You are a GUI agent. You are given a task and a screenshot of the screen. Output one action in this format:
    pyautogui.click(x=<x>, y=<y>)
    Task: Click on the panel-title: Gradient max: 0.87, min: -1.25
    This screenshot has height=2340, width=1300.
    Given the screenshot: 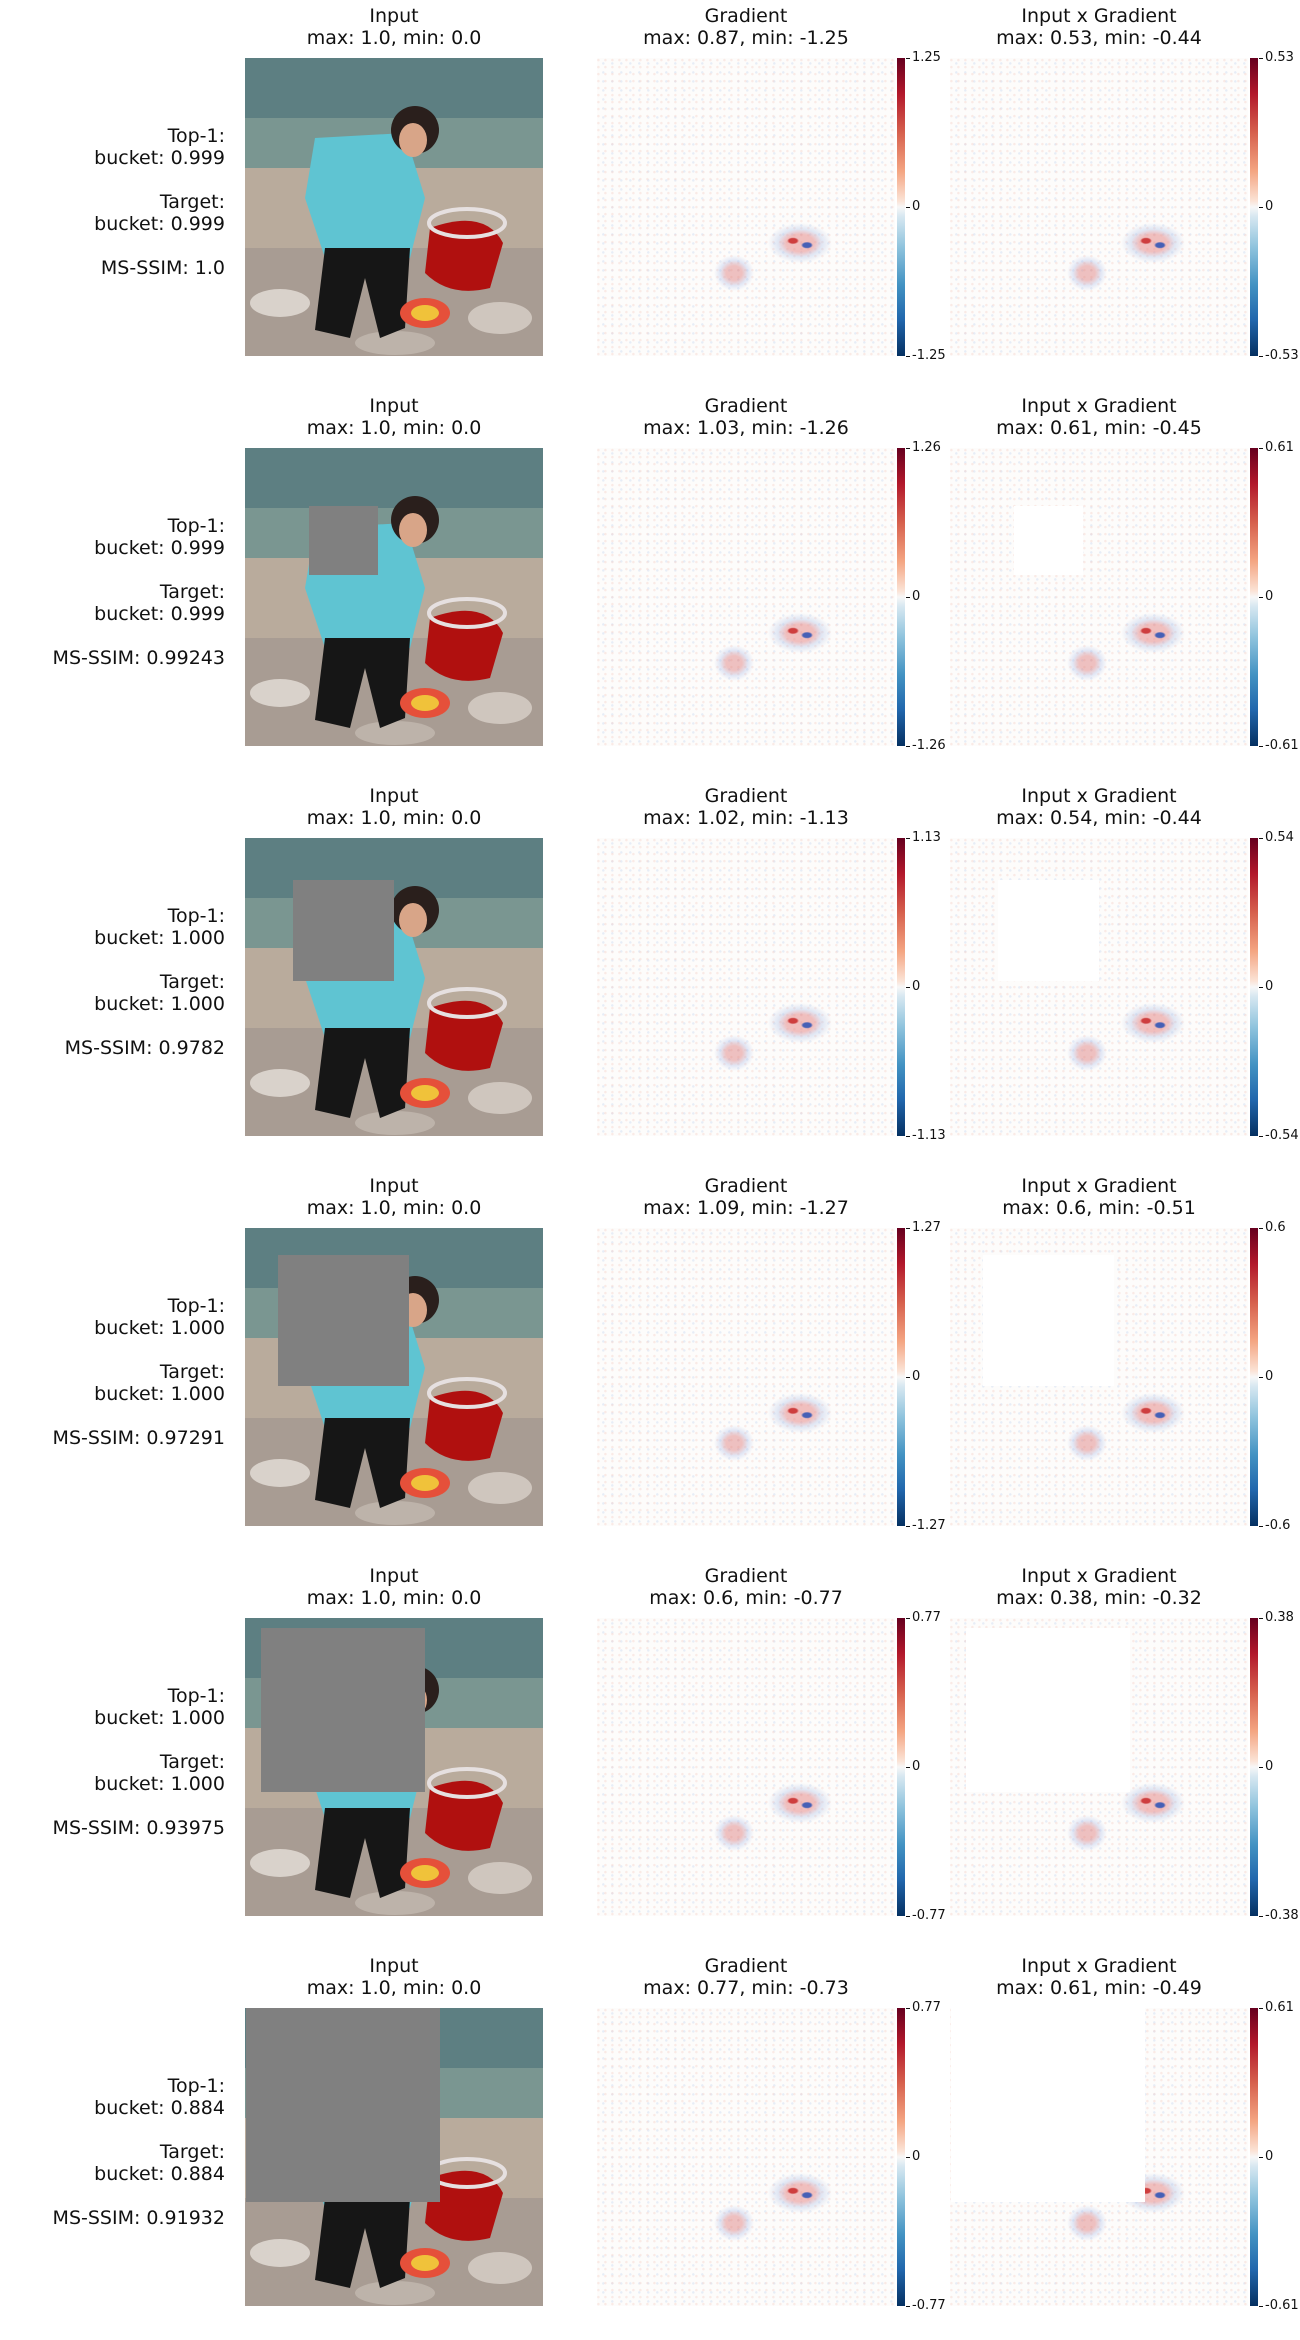 What is the action you would take?
    pyautogui.click(x=746, y=27)
    